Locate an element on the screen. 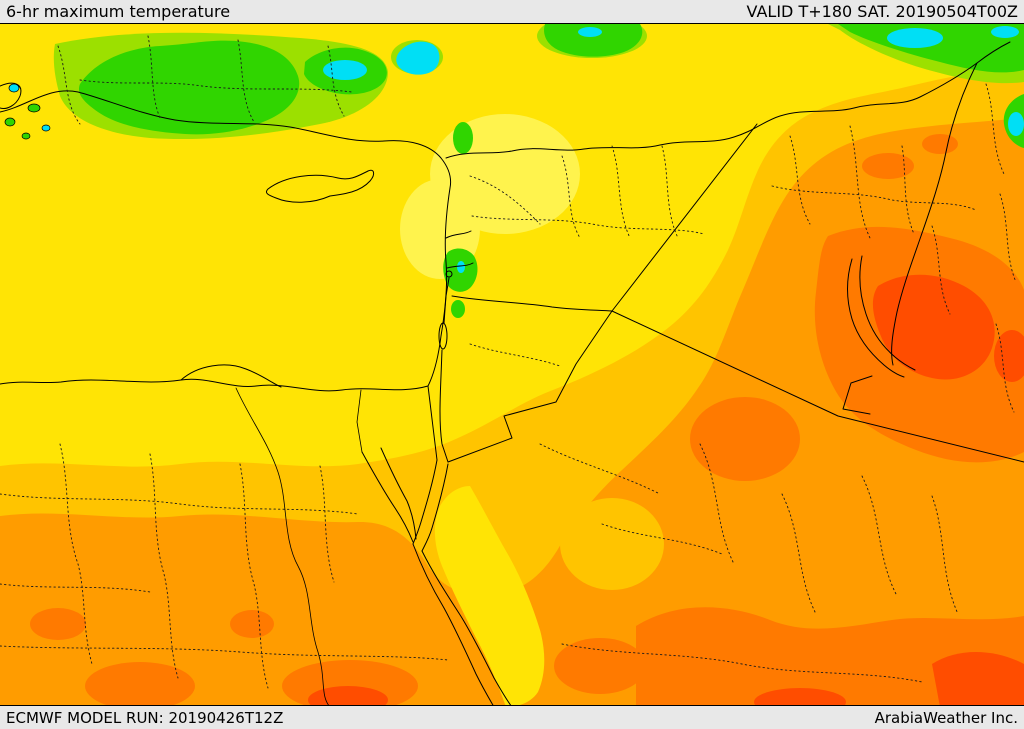 Image resolution: width=1024 pixels, height=729 pixels. gold-island-patch is located at coordinates (612, 544).